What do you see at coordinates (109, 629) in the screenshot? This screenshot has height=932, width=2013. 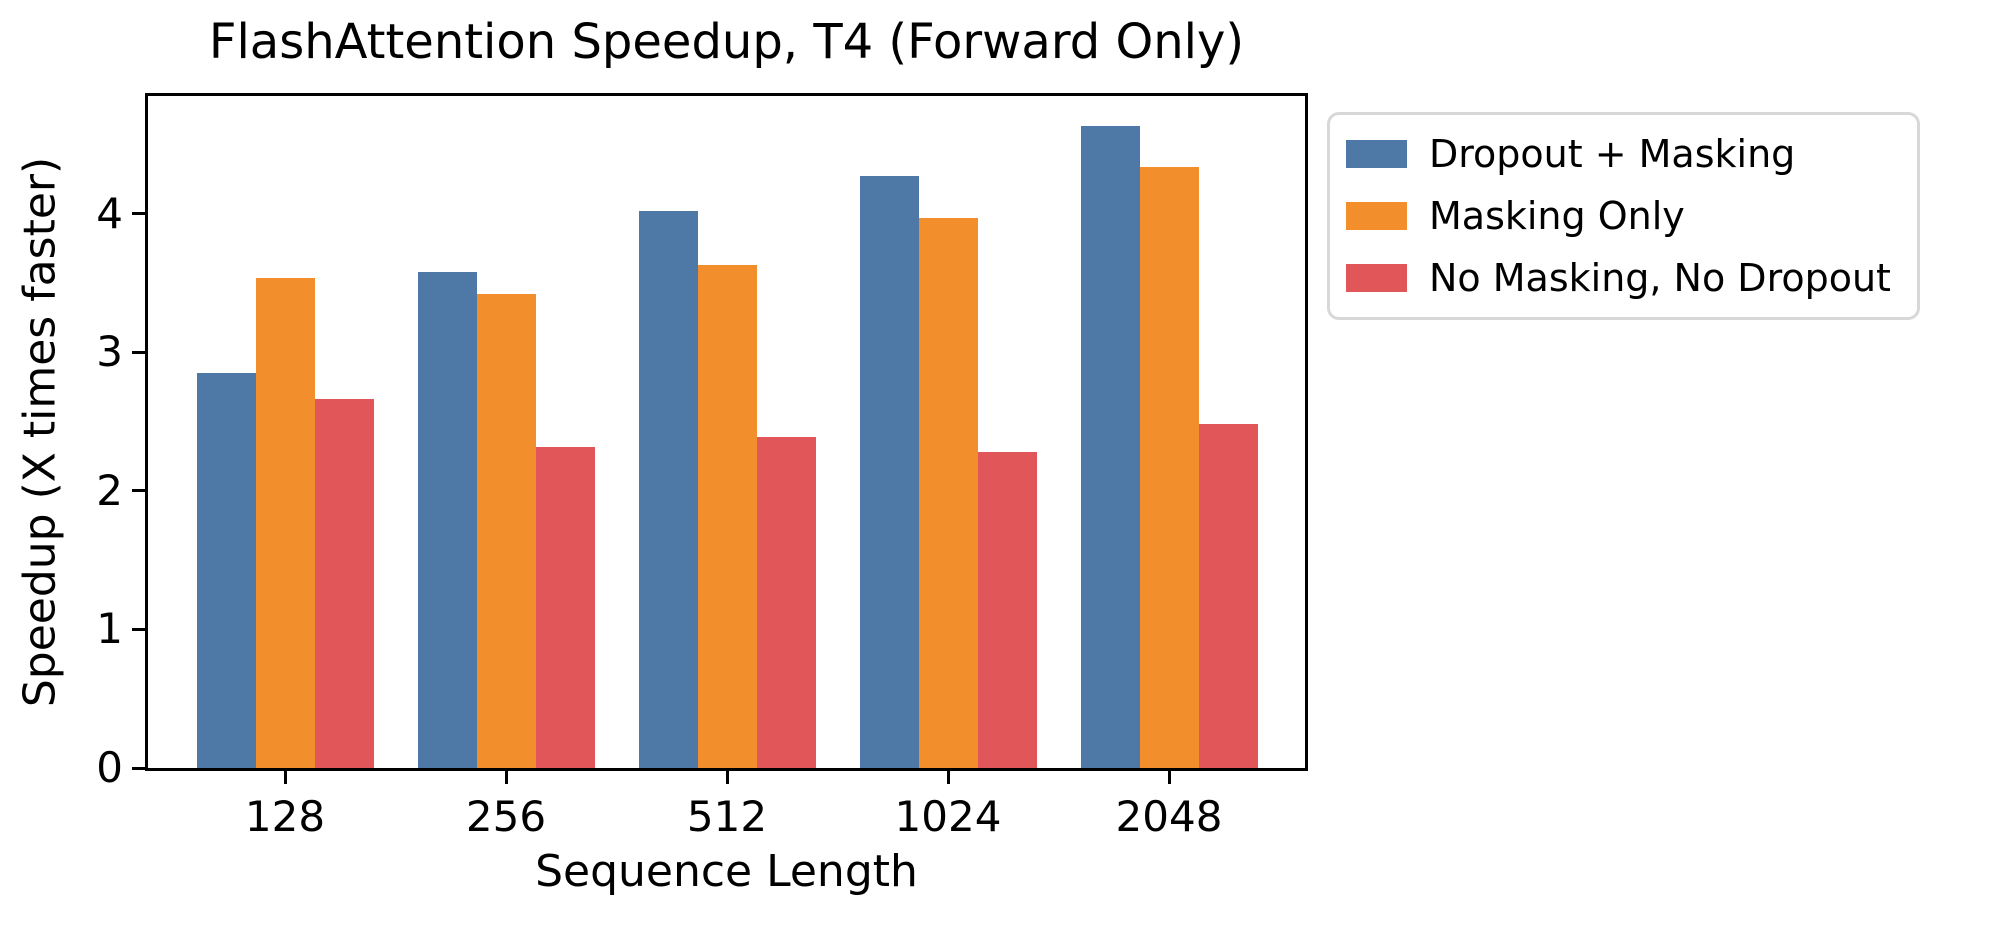 I see `y-tick-label-1: 1` at bounding box center [109, 629].